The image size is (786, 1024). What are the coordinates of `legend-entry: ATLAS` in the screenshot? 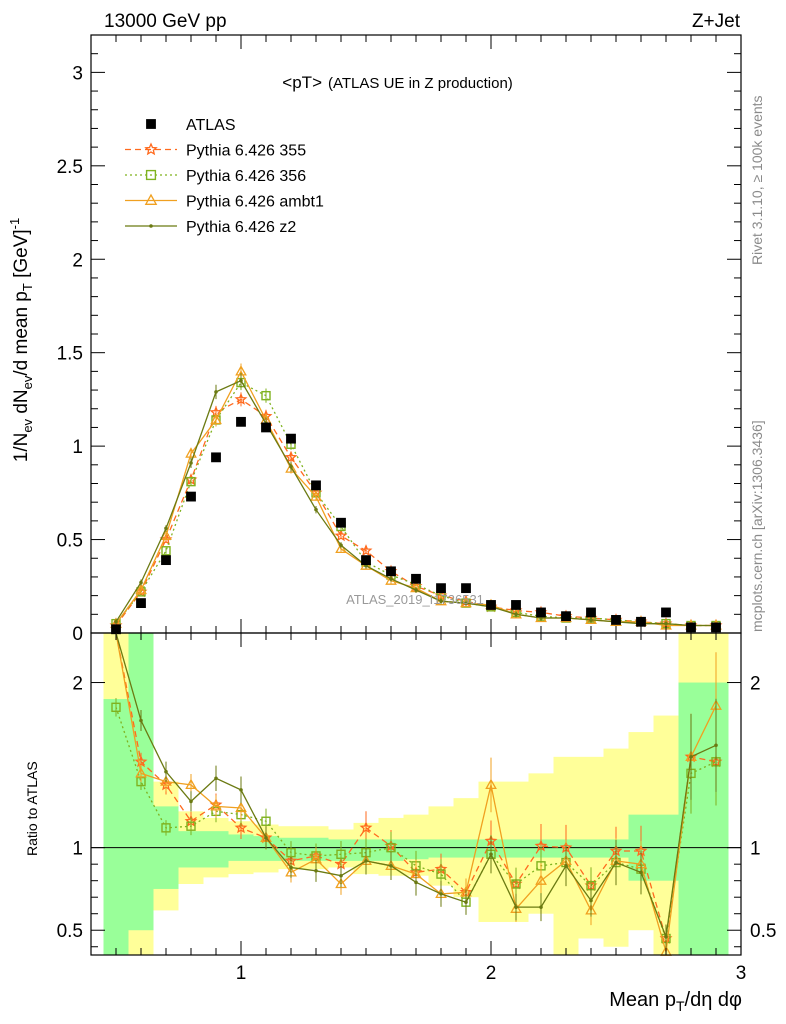 It's located at (191, 125).